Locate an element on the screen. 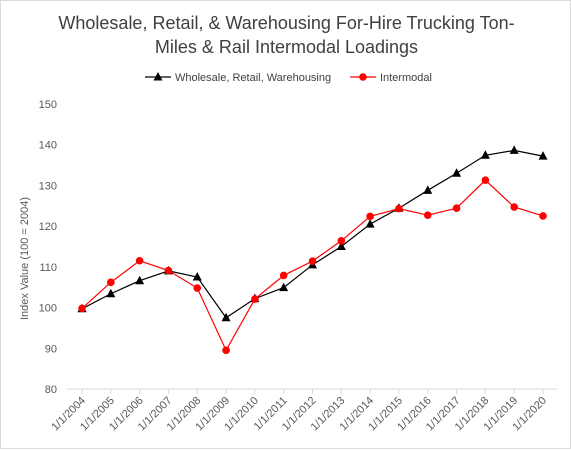 The image size is (571, 450). y-axis-title: Index Value (100 = 2004) is located at coordinates (25, 258).